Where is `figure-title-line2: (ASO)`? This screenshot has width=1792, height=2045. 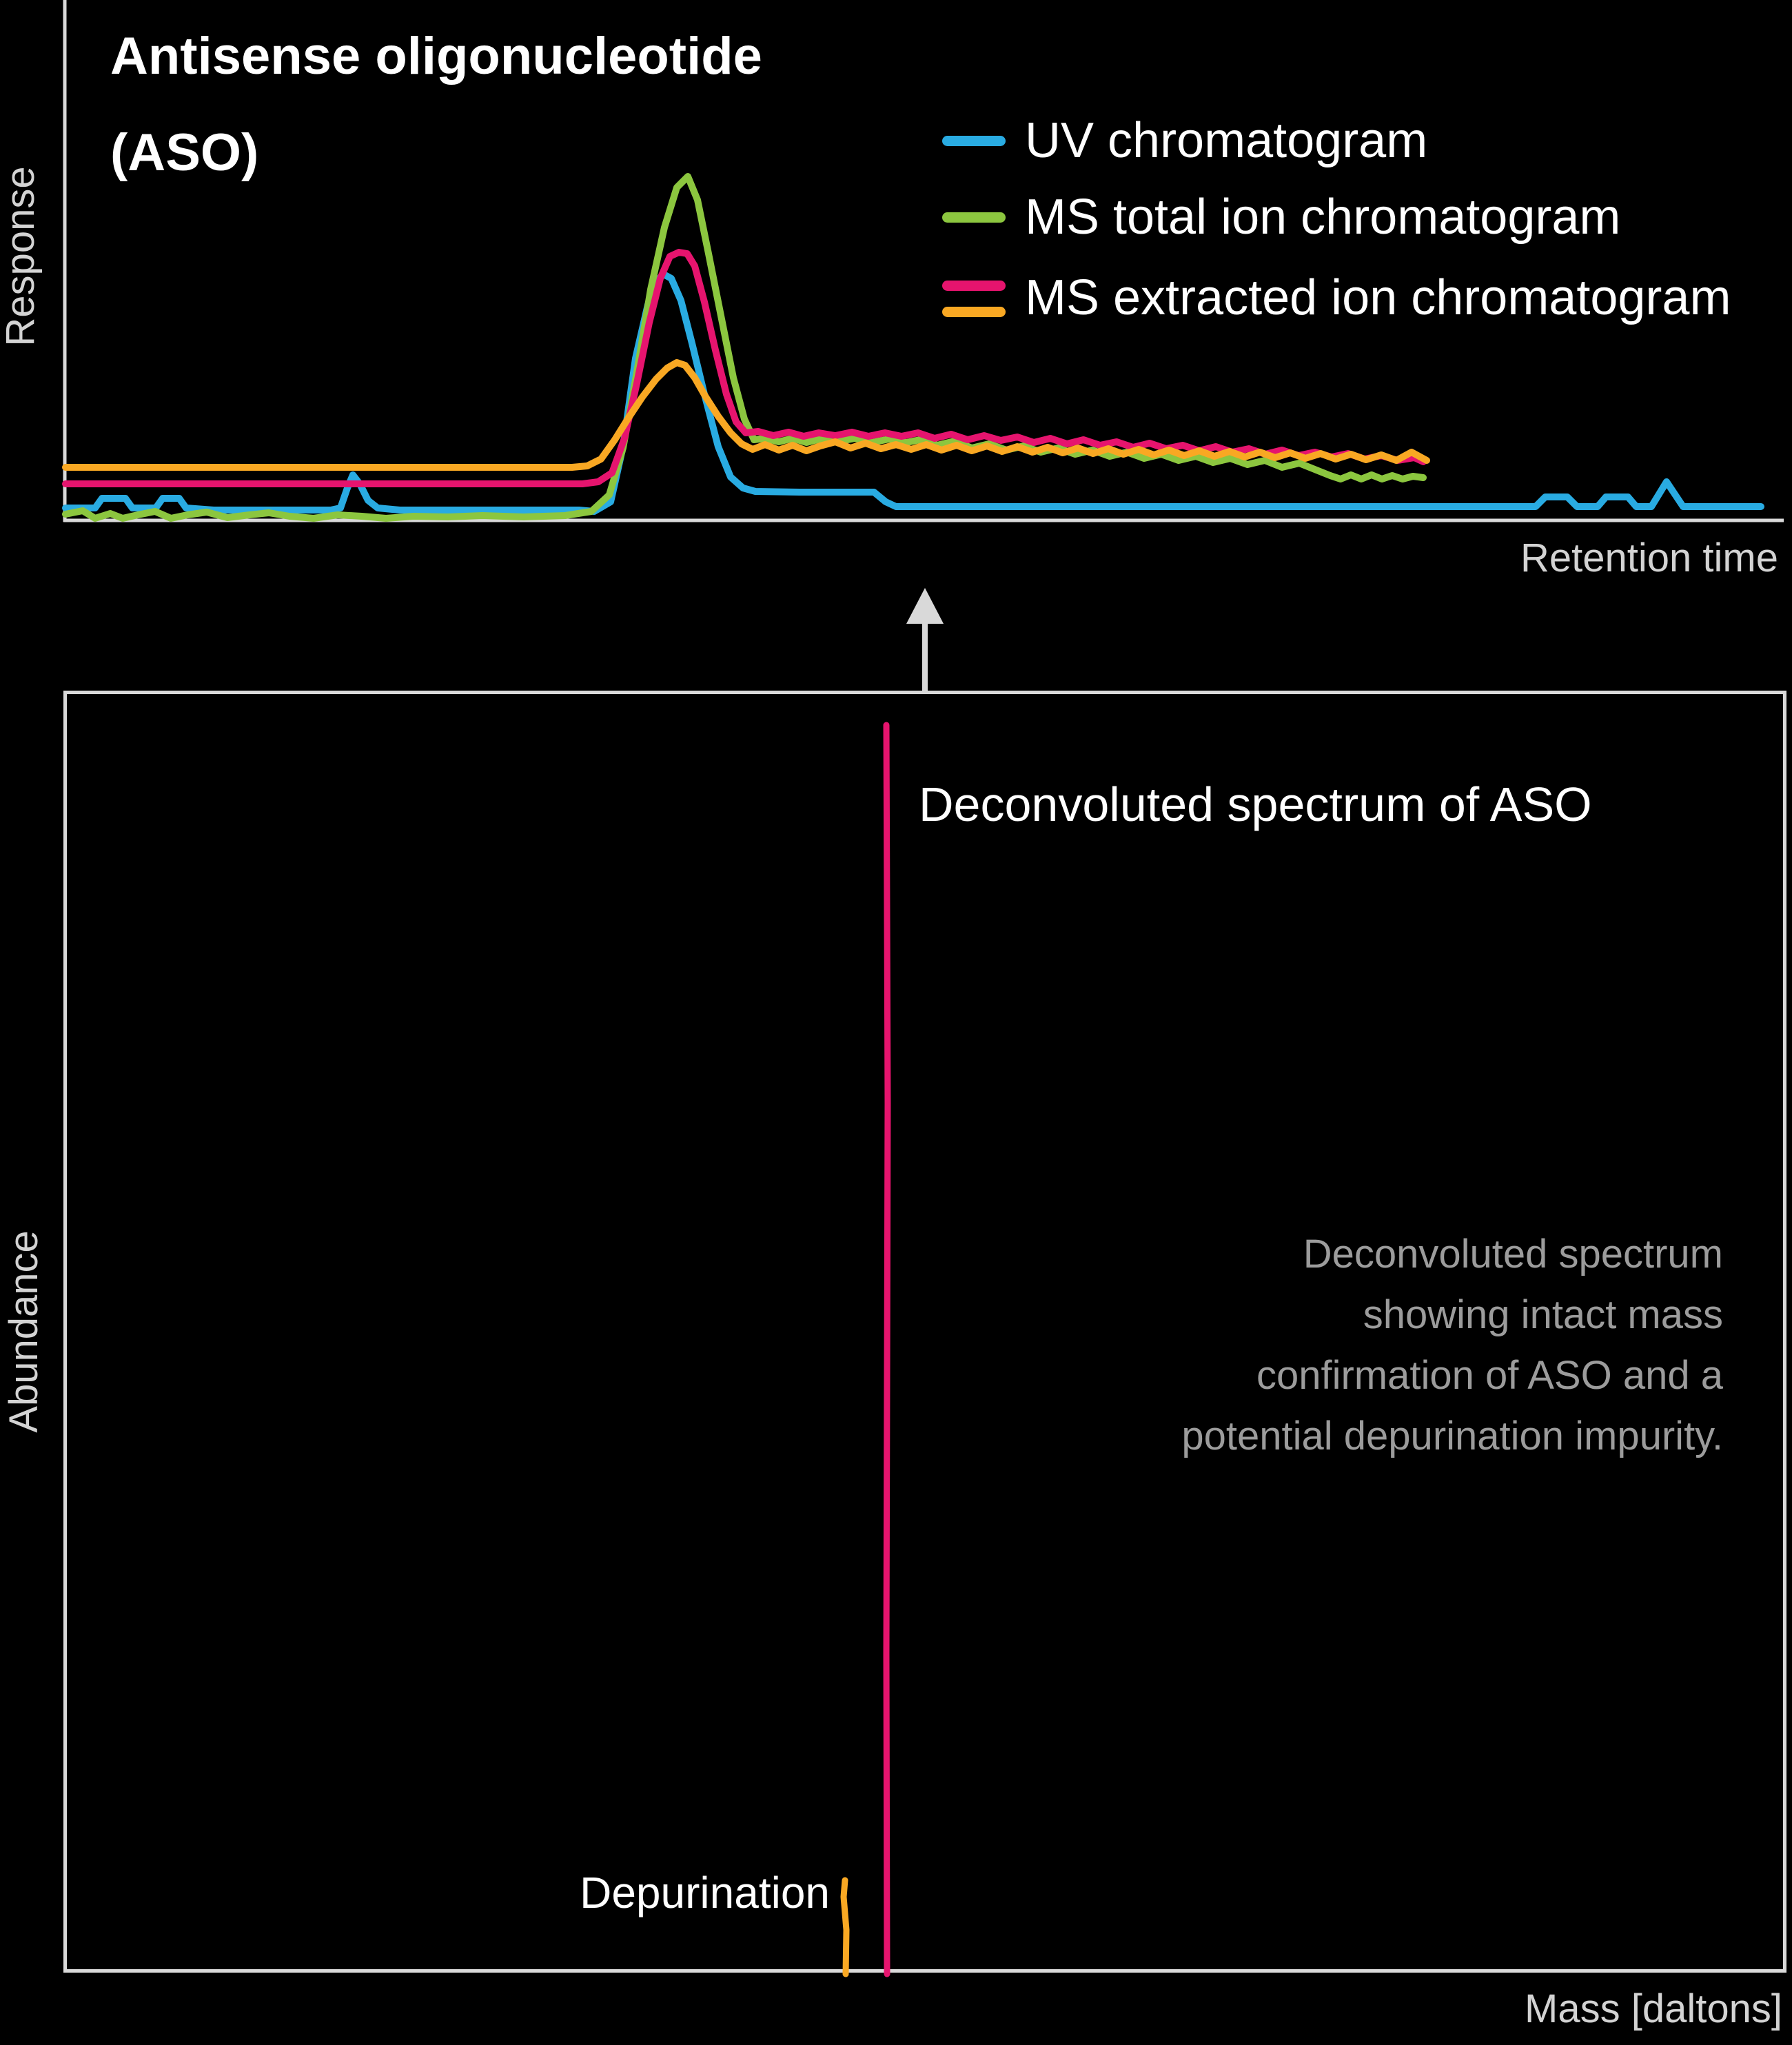
figure-title-line2: (ASO) is located at coordinates (184, 152).